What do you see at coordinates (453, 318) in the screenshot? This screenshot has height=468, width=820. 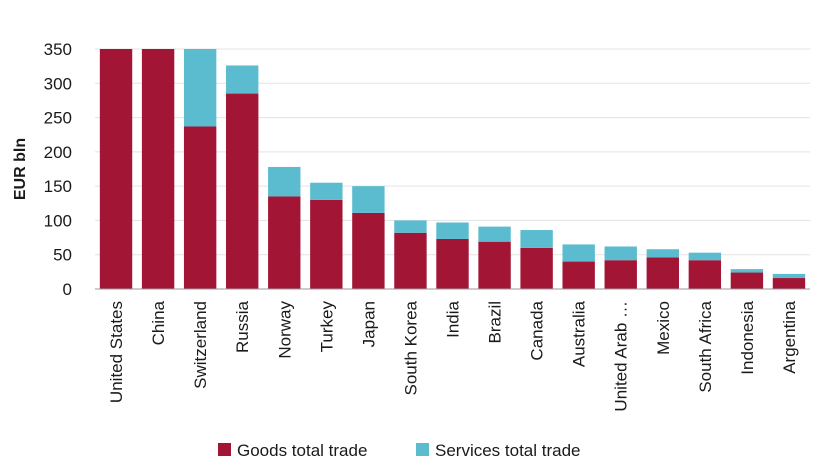 I see `category-label: India` at bounding box center [453, 318].